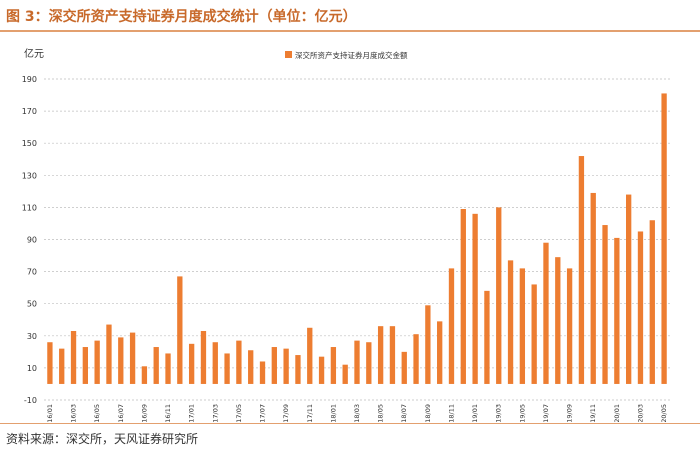 The image size is (700, 451). I want to click on legend-label: 深交所资产支持证券月度成交金额, so click(351, 55).